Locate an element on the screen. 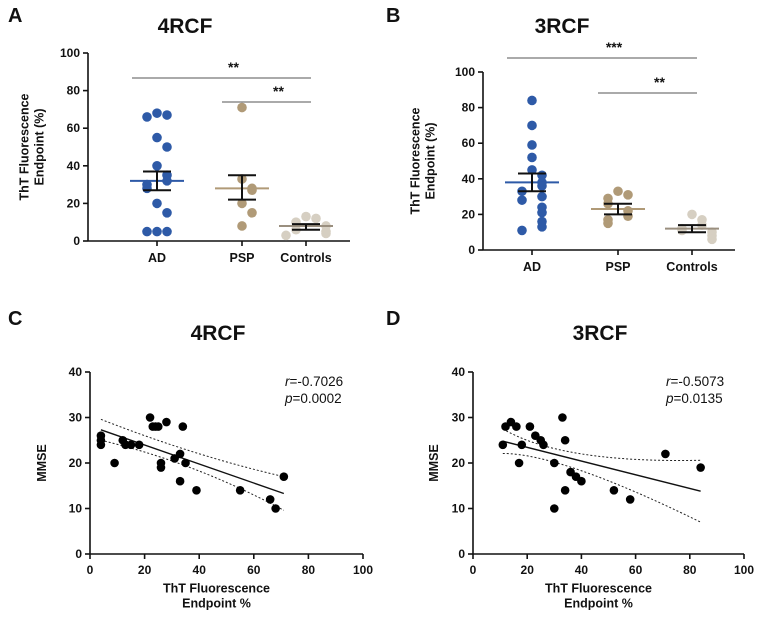  panel-letter: B is located at coordinates (393, 16).